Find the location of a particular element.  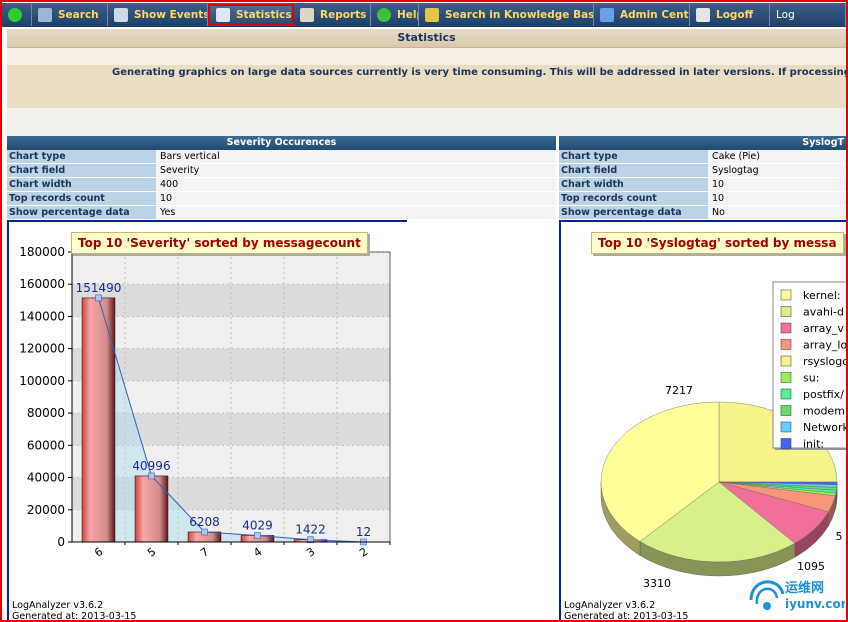

pie-slice-label: 5 is located at coordinates (839, 536).